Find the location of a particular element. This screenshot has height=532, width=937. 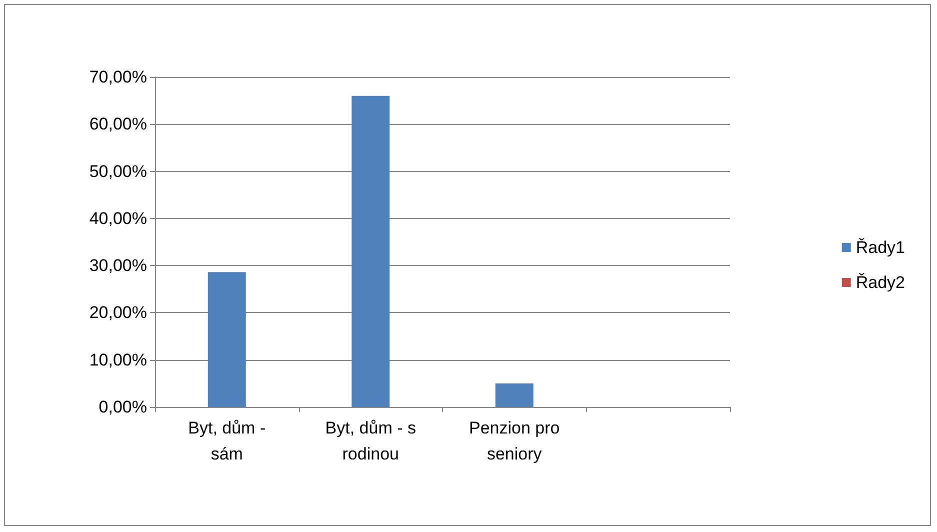

y-tick-label: 30,00% is located at coordinates (118, 266).